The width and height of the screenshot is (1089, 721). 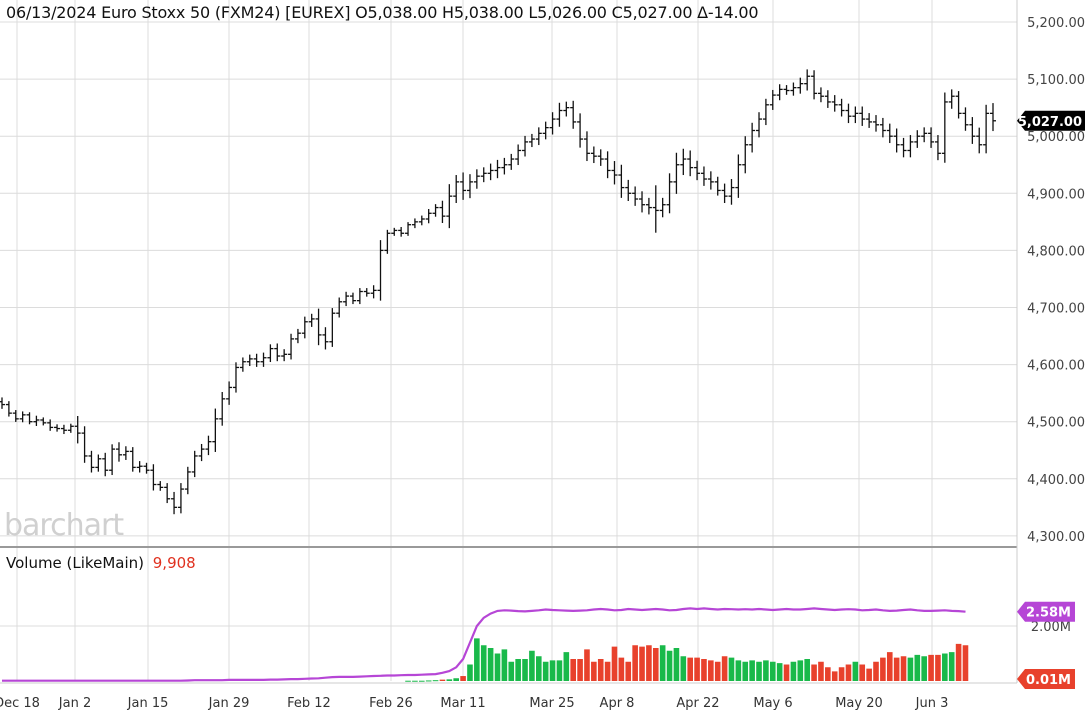 I want to click on volume-average-line, so click(x=484, y=644).